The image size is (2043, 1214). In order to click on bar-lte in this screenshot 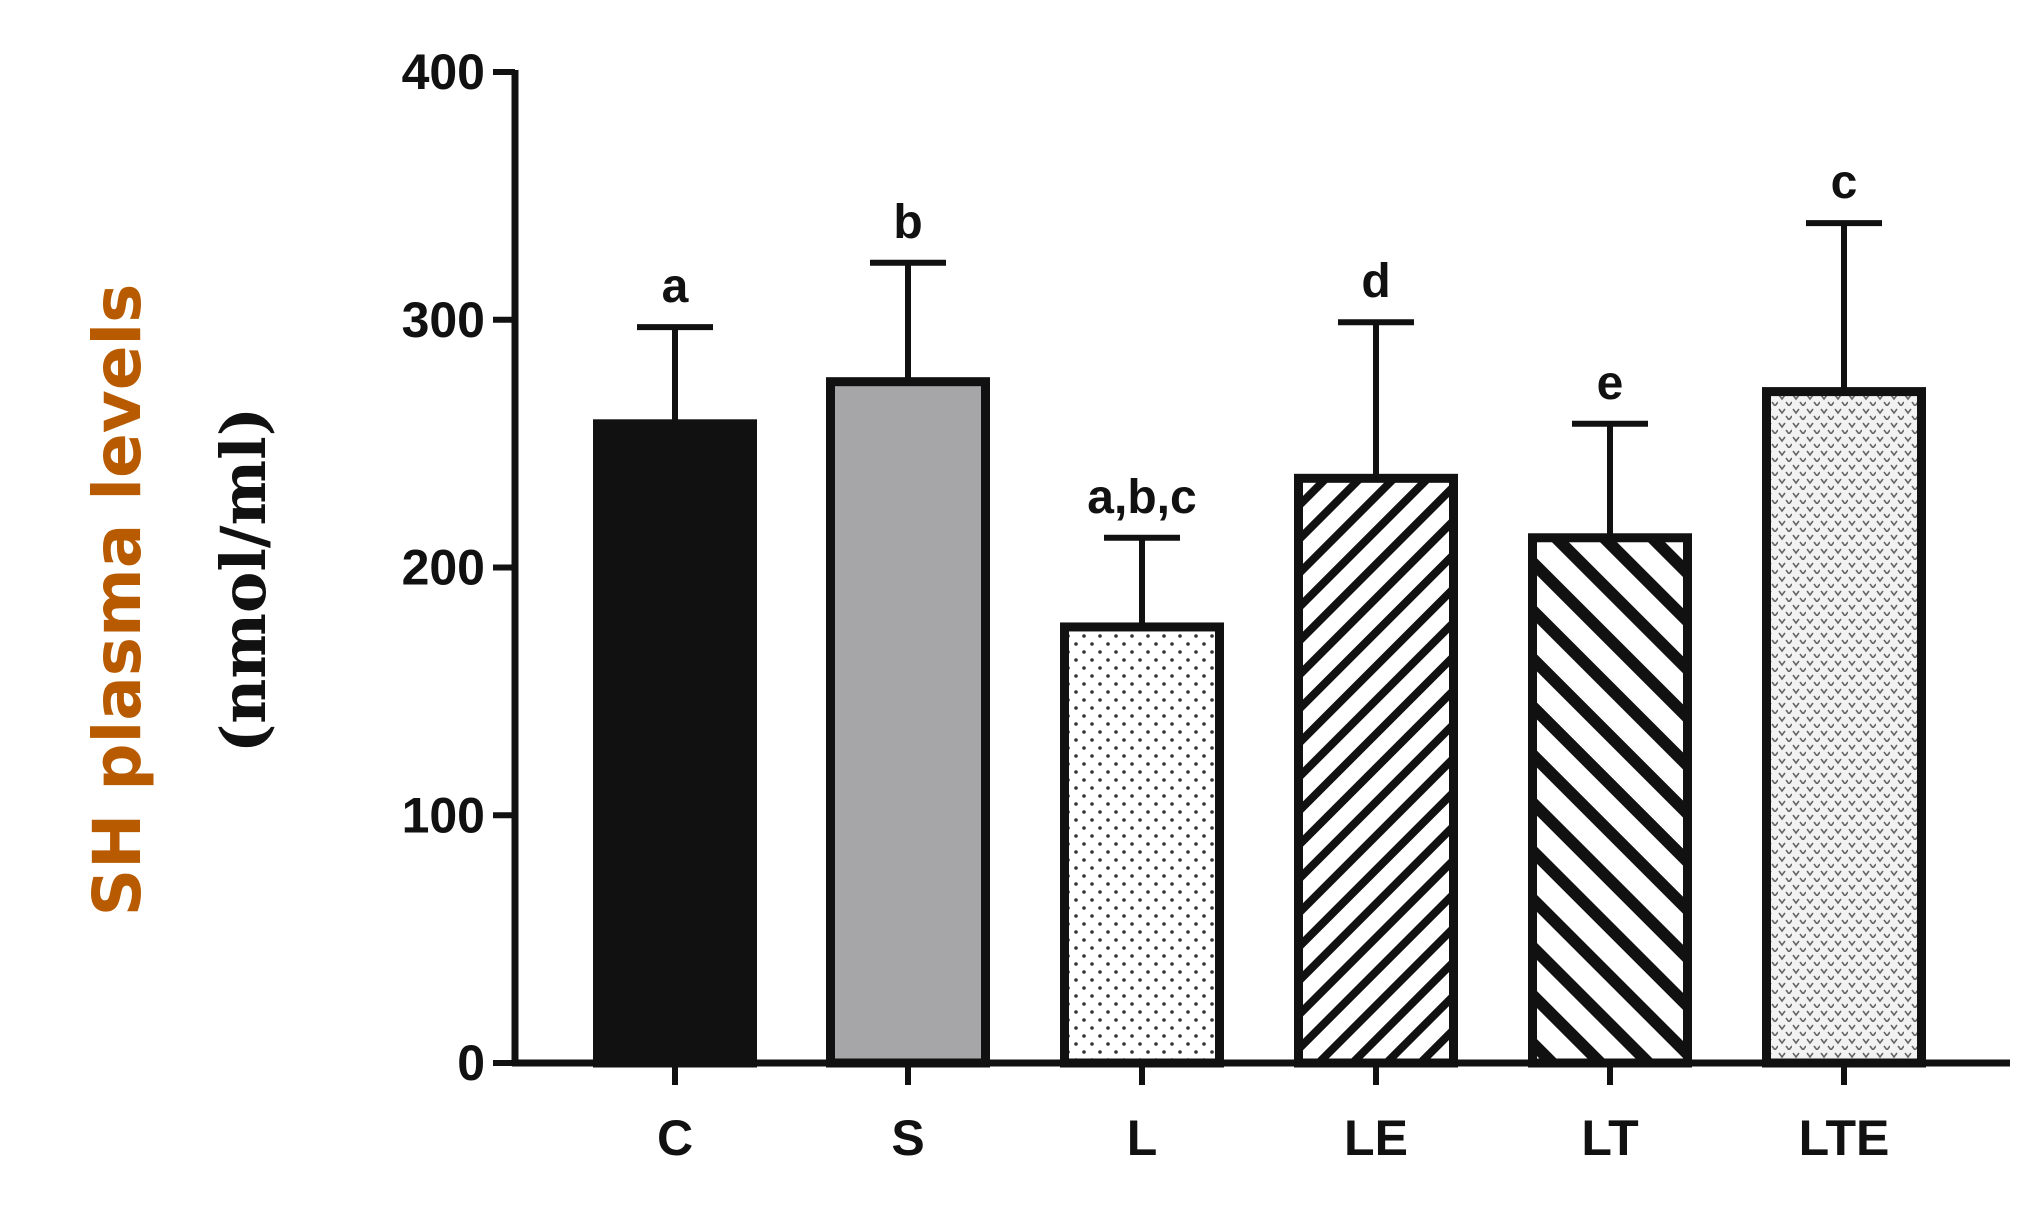, I will do `click(1844, 727)`.